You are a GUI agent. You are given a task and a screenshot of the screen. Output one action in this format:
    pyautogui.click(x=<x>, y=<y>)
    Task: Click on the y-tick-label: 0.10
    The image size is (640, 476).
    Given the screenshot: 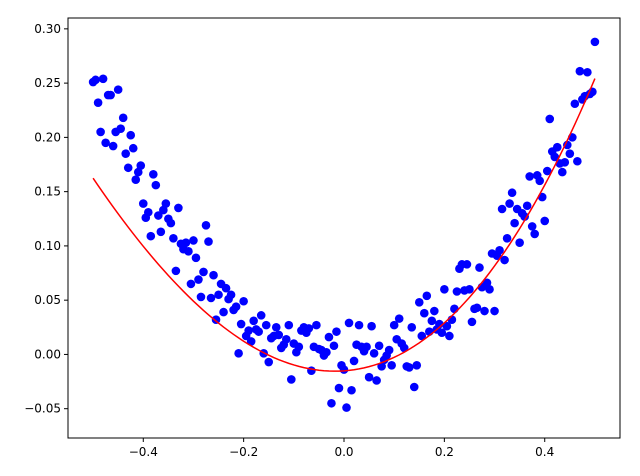 What is the action you would take?
    pyautogui.click(x=47, y=246)
    